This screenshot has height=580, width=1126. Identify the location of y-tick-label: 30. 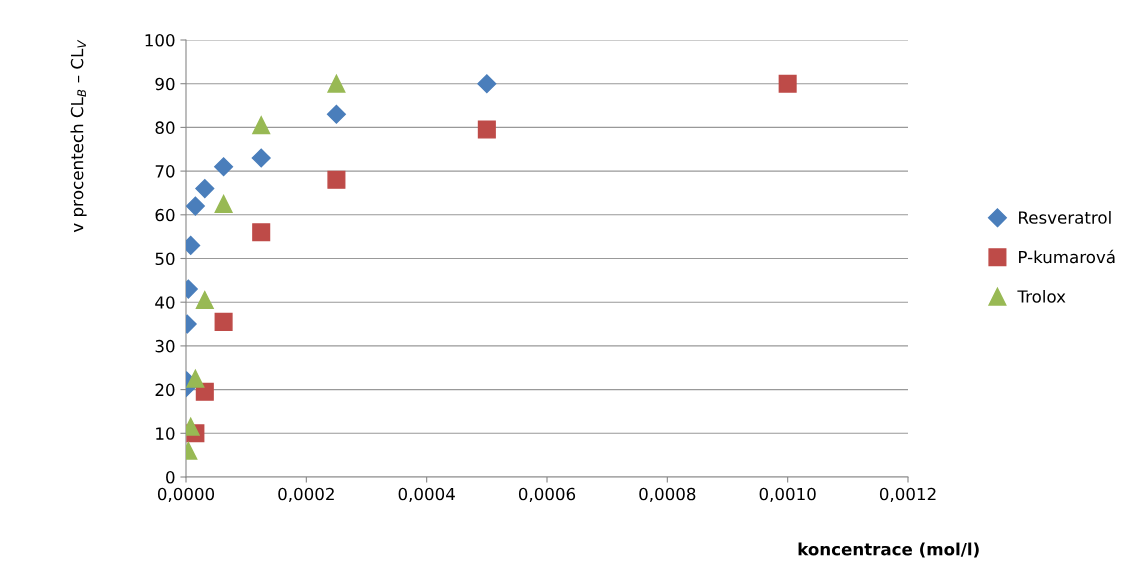
(165, 346).